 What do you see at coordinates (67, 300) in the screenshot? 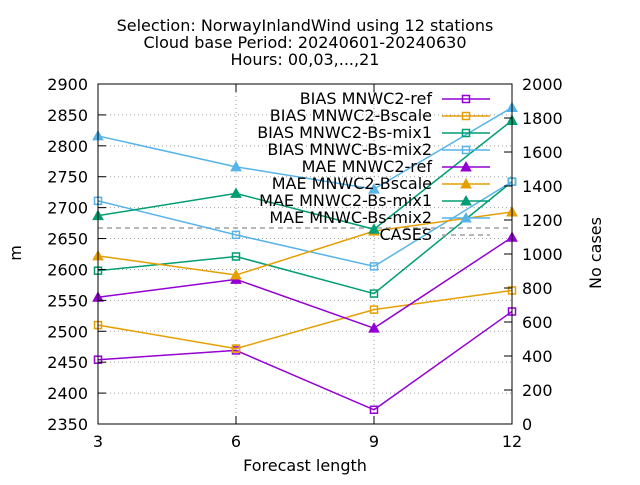
I see `y-tick-label: 2550` at bounding box center [67, 300].